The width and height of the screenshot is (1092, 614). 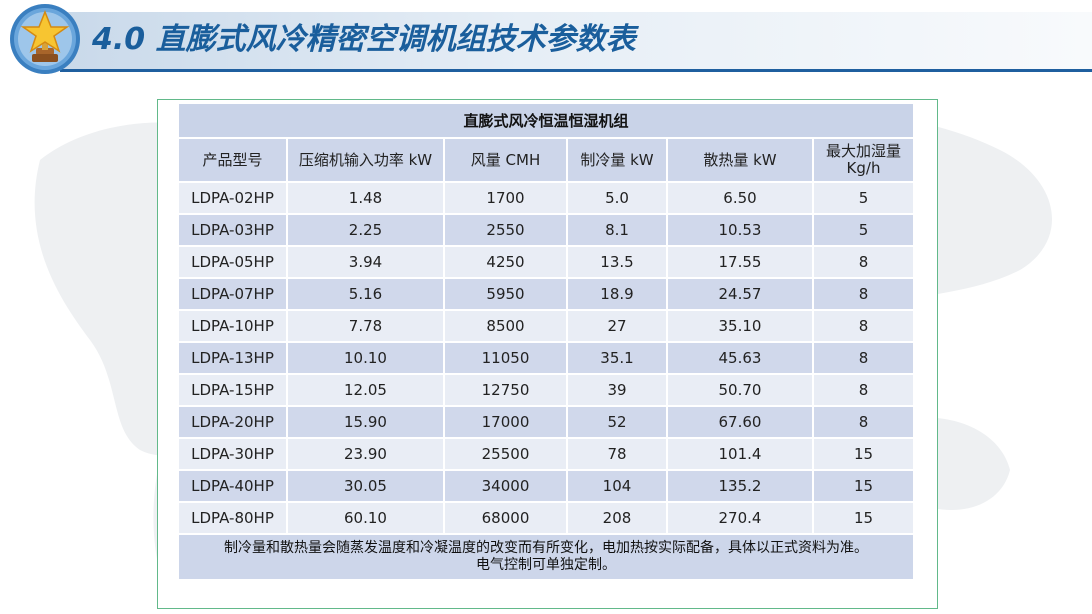 I want to click on column-header: 风量 CMH, so click(x=505, y=160).